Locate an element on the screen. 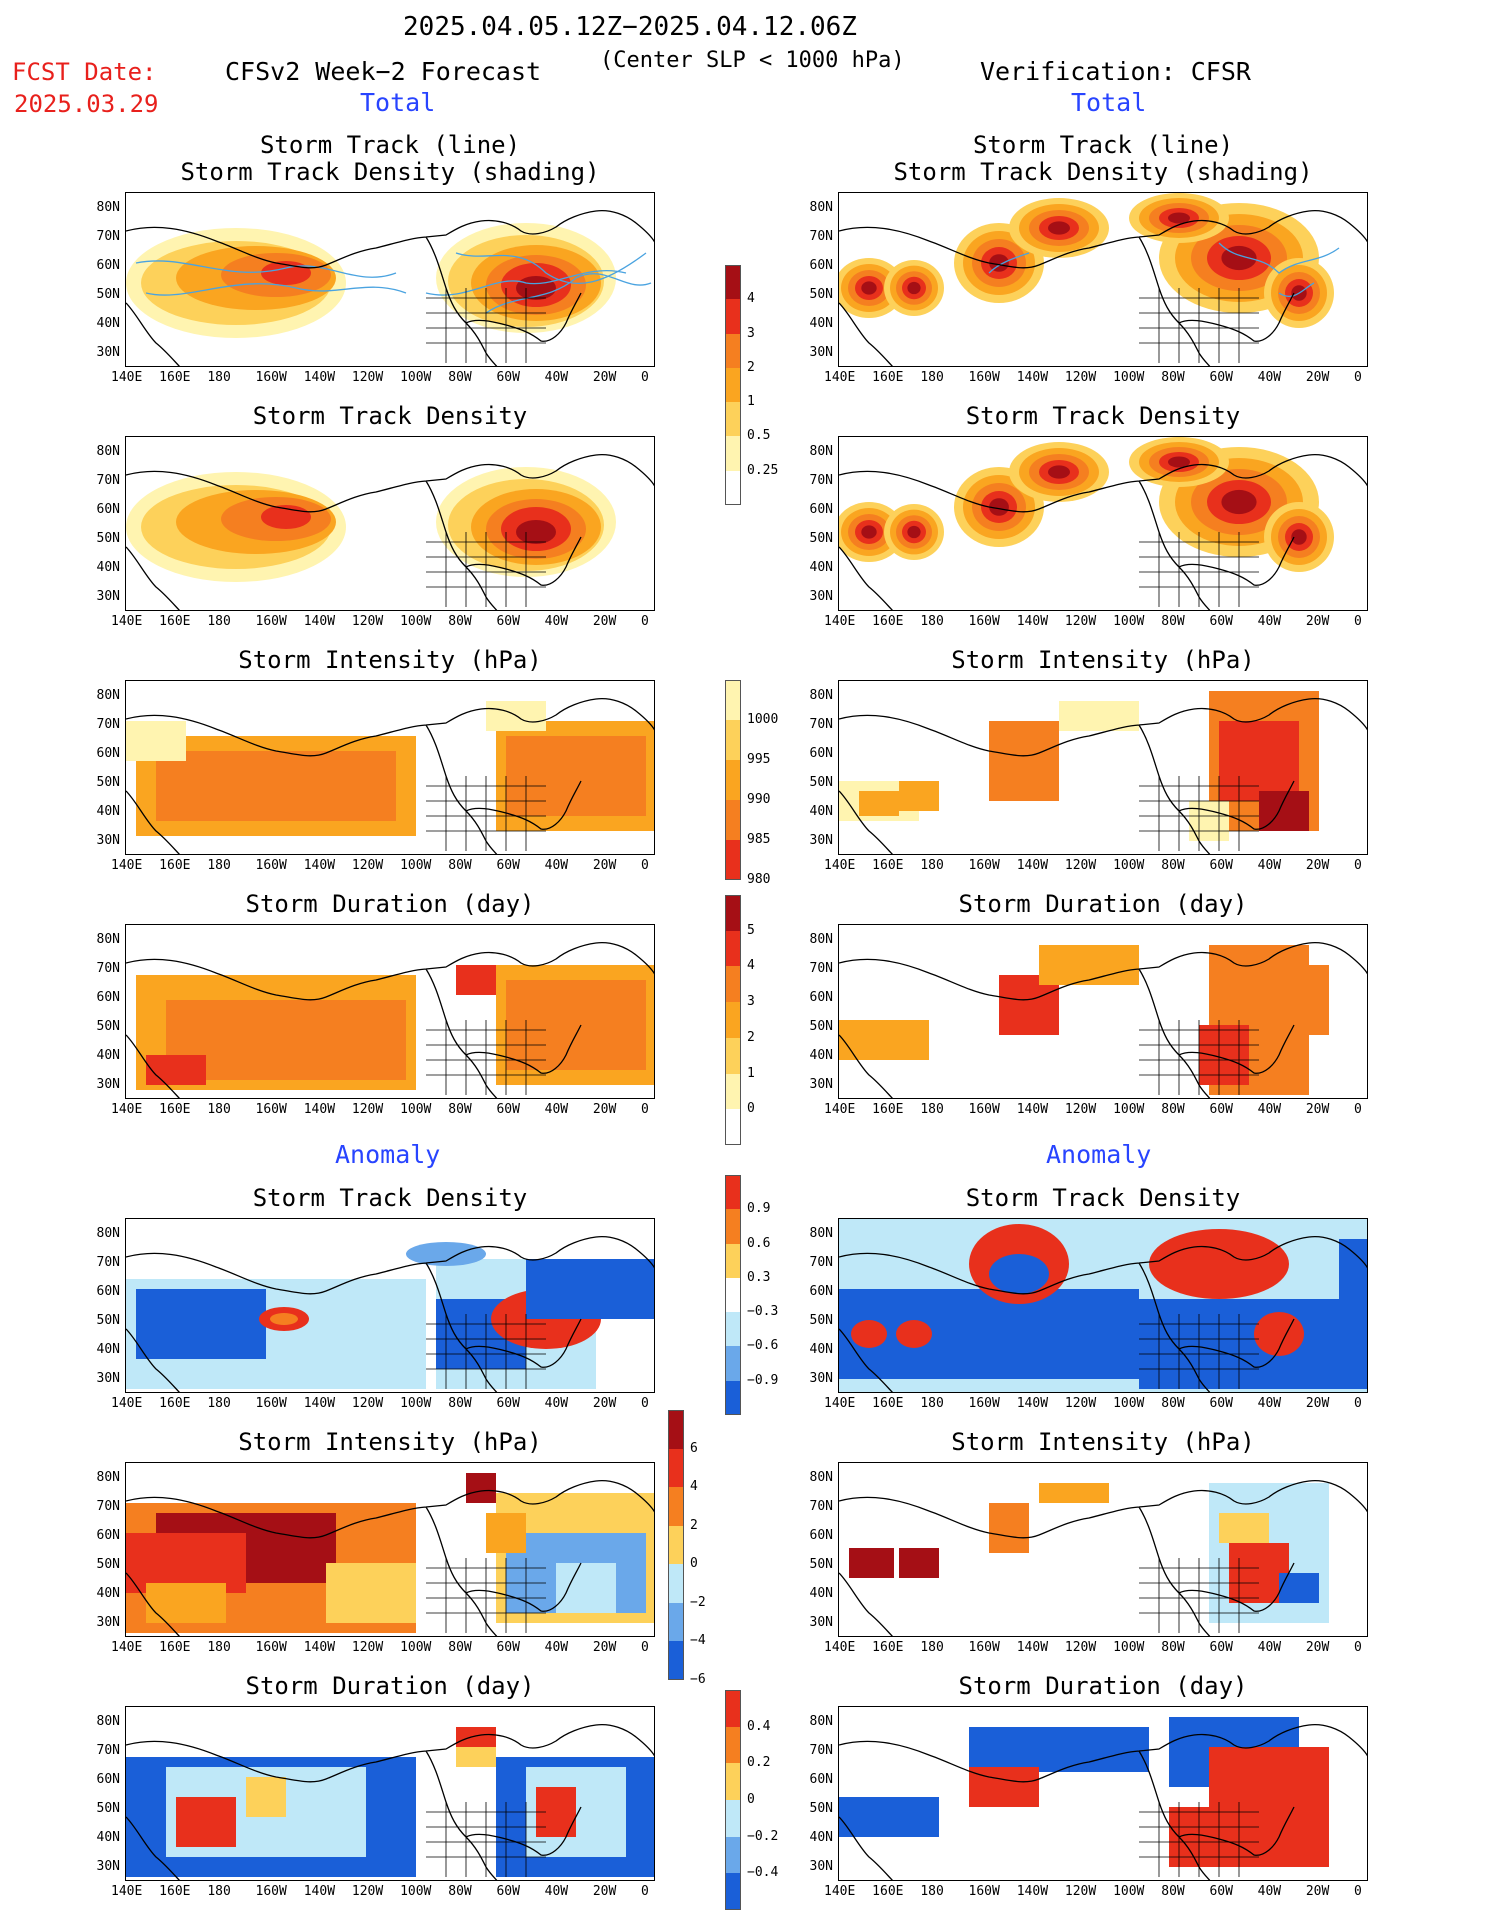  colorbar-label: 1 is located at coordinates (751, 1073).